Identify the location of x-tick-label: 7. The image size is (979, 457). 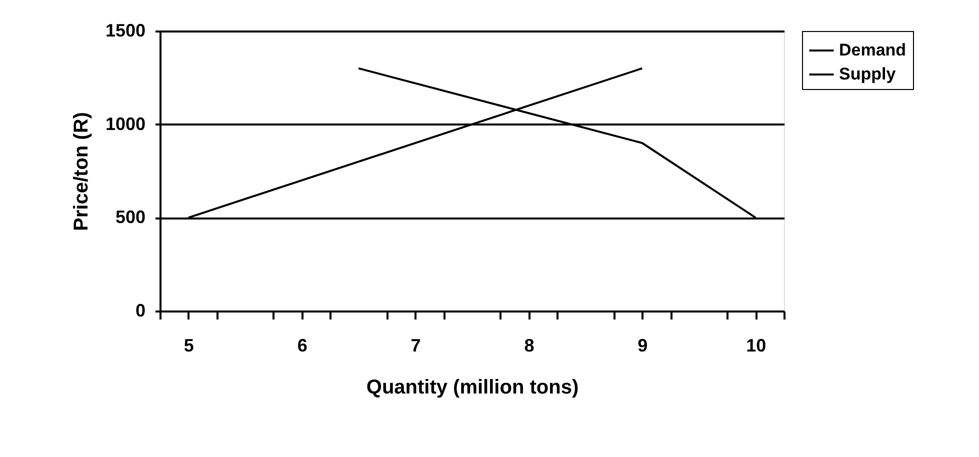
(415, 346).